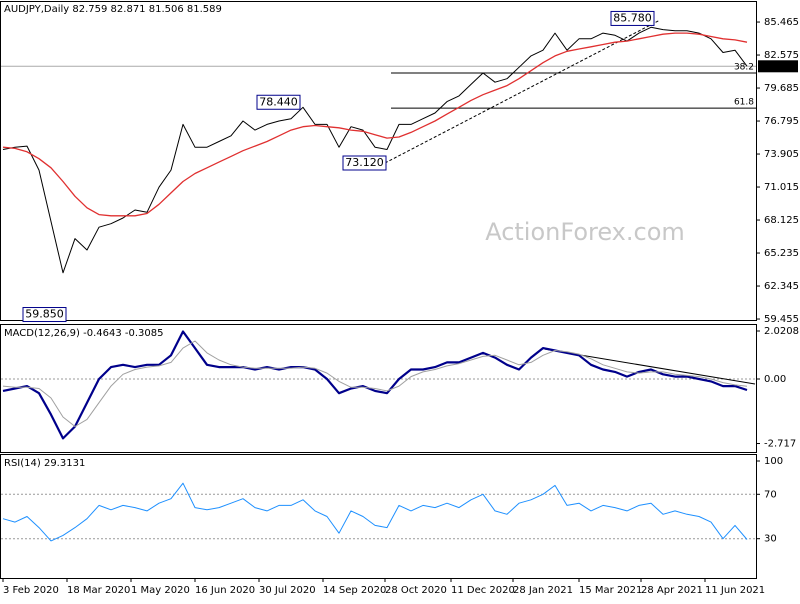  I want to click on y-tick-label: 68.125, so click(781, 220).